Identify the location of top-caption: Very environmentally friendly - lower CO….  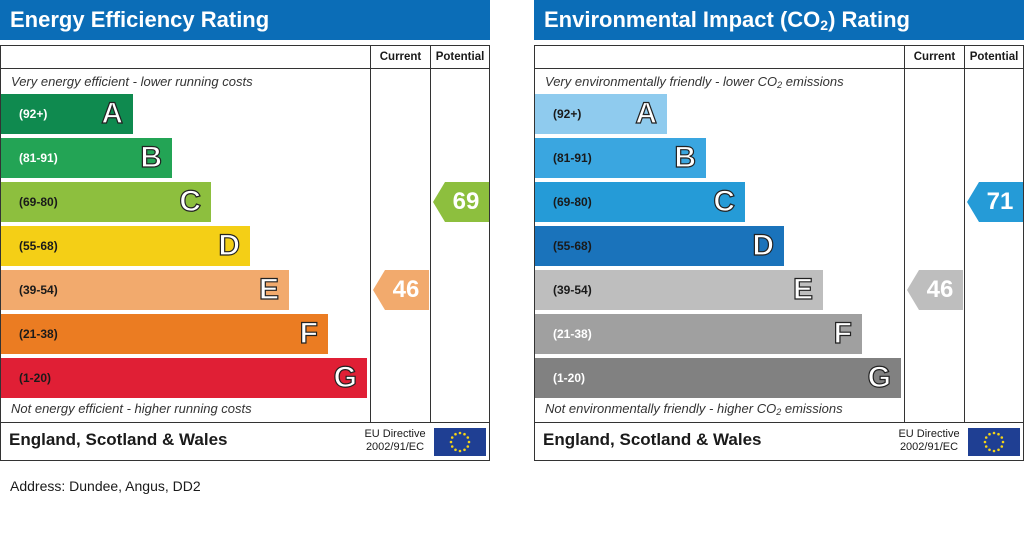
(694, 82).